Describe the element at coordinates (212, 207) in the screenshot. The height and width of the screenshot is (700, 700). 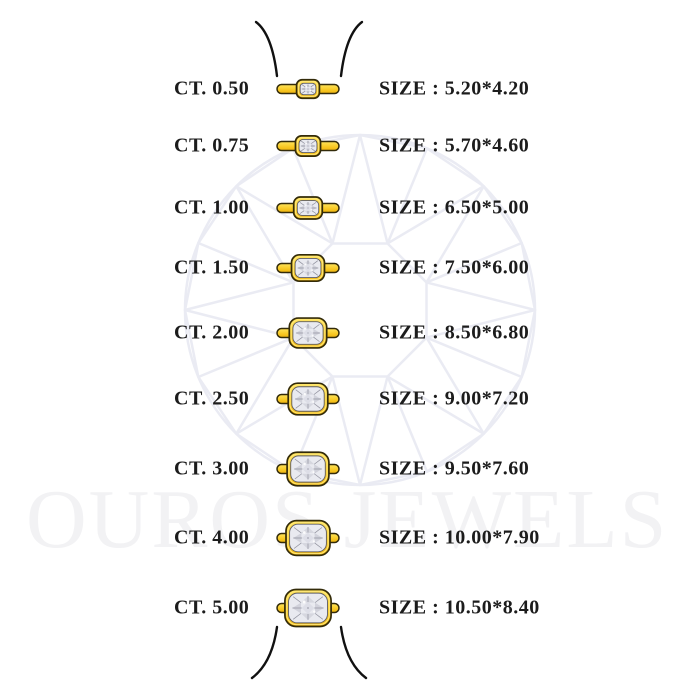
I see `carat-label: CT. 1.00` at that location.